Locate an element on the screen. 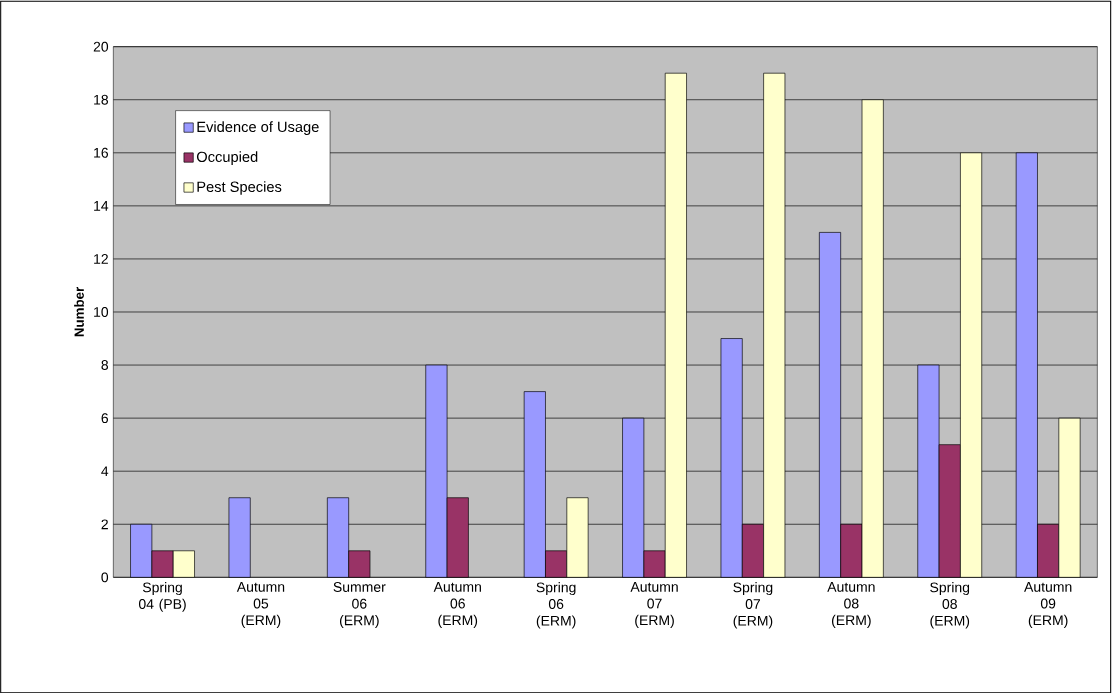 Image resolution: width=1112 pixels, height=693 pixels. y-tick-label: 18 is located at coordinates (101, 99).